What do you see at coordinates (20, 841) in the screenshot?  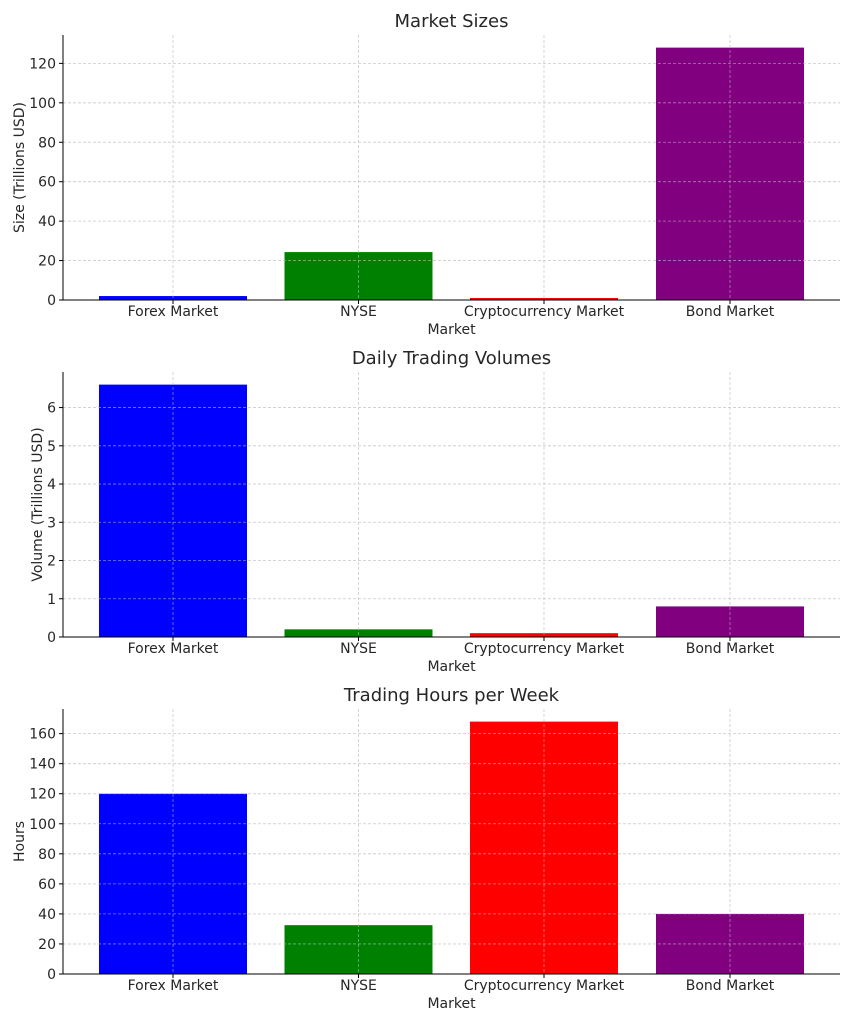 I see `y-axis-label: Hours` at bounding box center [20, 841].